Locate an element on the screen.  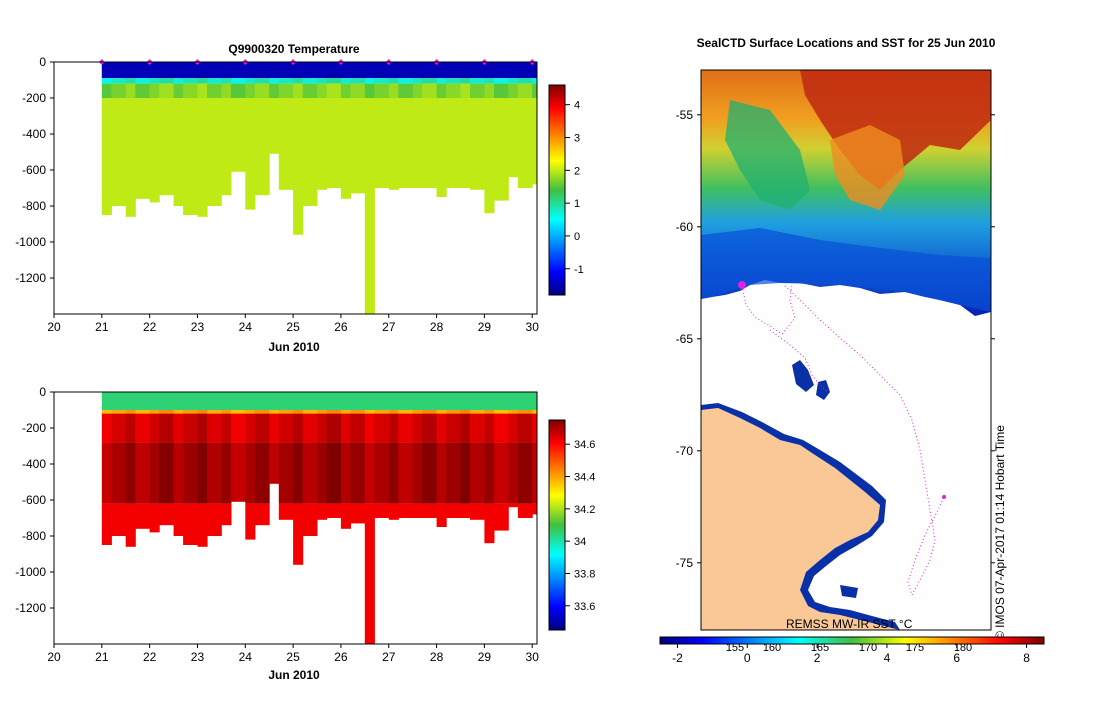
sst-product-label: REMSS MW-IR SST °C is located at coordinates (849, 624).